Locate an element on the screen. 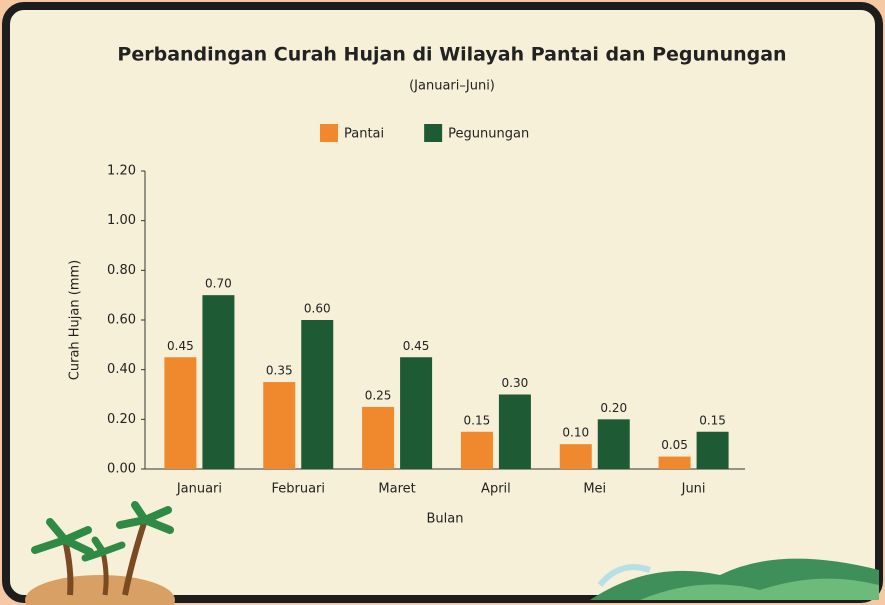  x-tick-label: Februari is located at coordinates (298, 489).